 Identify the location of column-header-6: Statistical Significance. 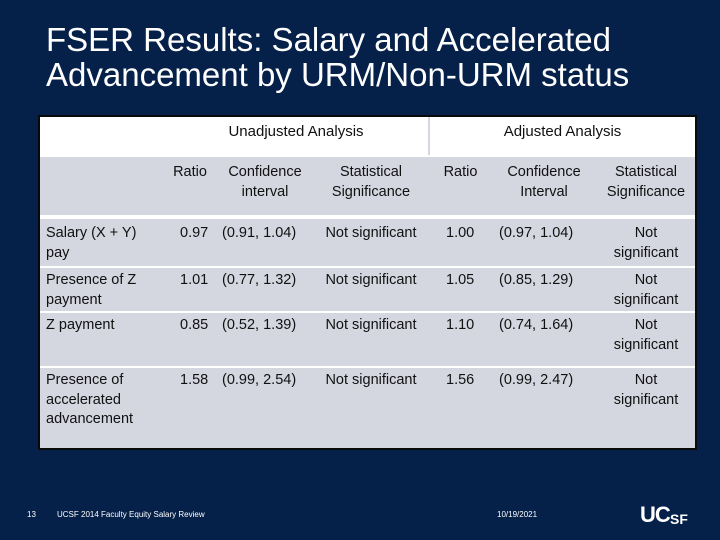
(646, 182).